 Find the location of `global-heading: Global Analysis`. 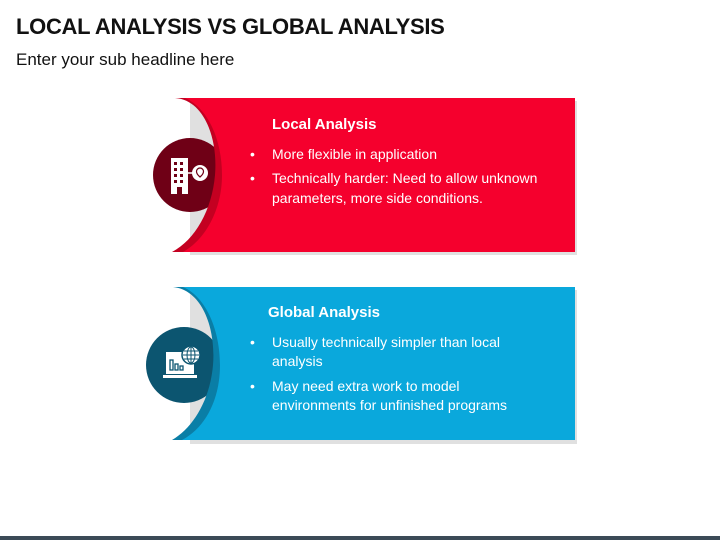

global-heading: Global Analysis is located at coordinates (324, 312).